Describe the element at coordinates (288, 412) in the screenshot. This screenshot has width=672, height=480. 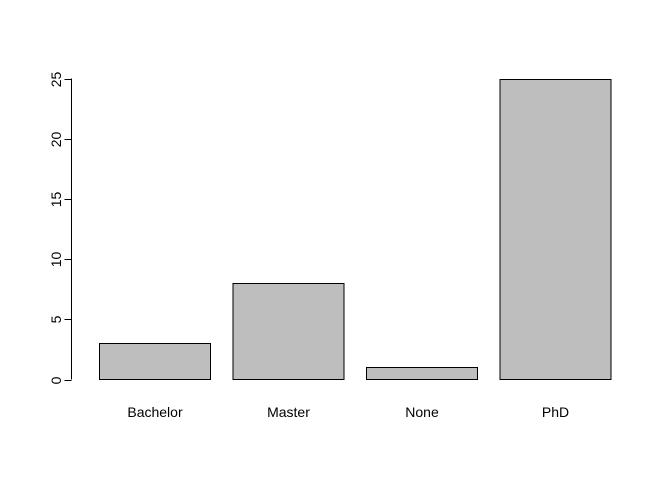
I see `x-category-label: Master` at that location.